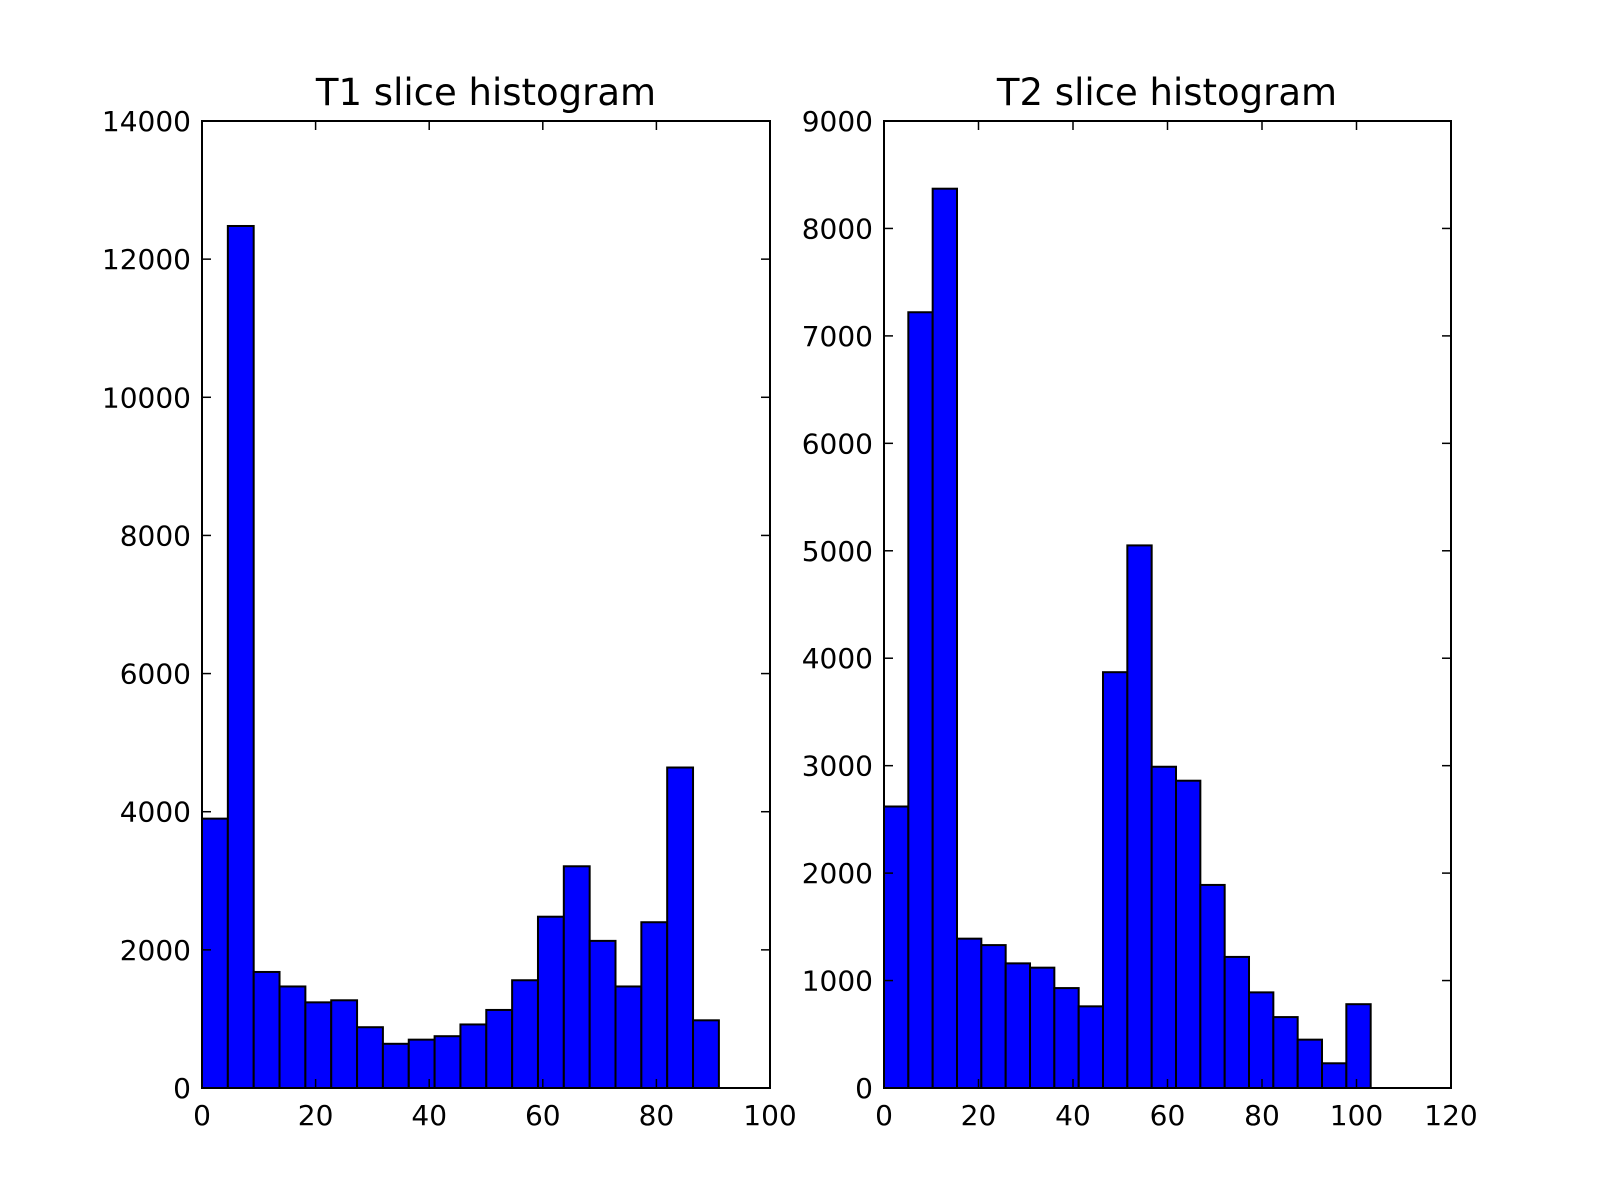  What do you see at coordinates (1166, 92) in the screenshot?
I see `t2-chart-title: T2 slice histogram` at bounding box center [1166, 92].